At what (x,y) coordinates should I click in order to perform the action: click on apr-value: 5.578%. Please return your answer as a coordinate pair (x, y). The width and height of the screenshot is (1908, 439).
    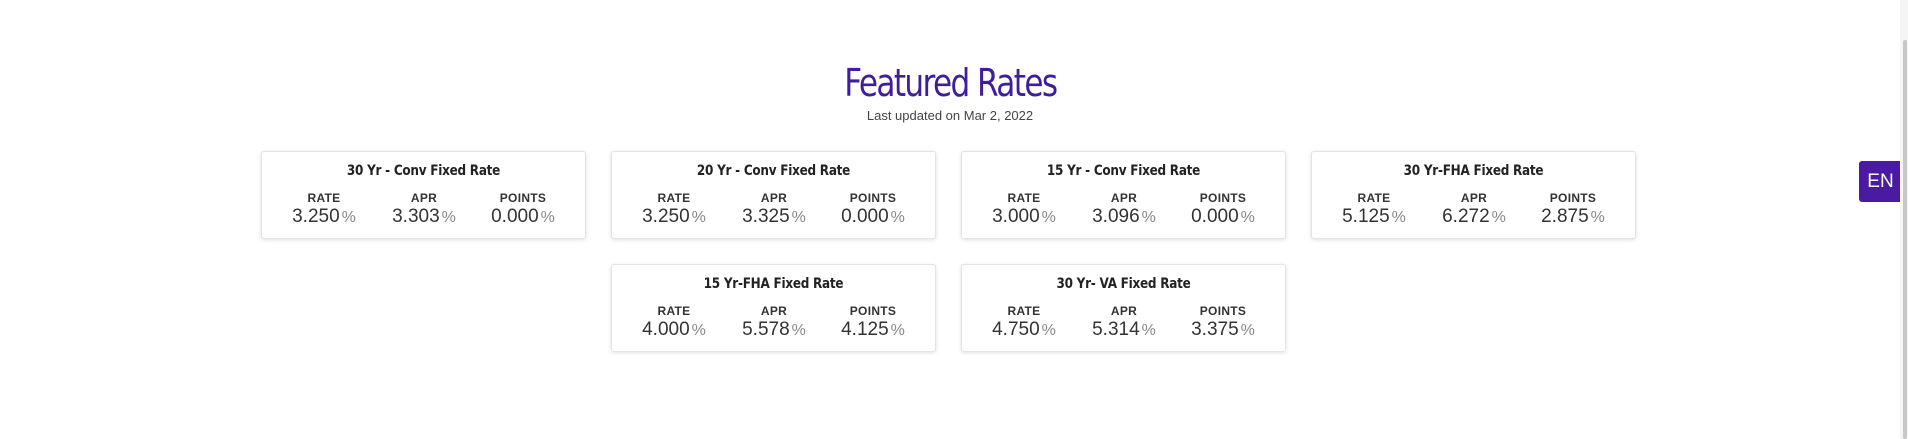
    Looking at the image, I should click on (774, 330).